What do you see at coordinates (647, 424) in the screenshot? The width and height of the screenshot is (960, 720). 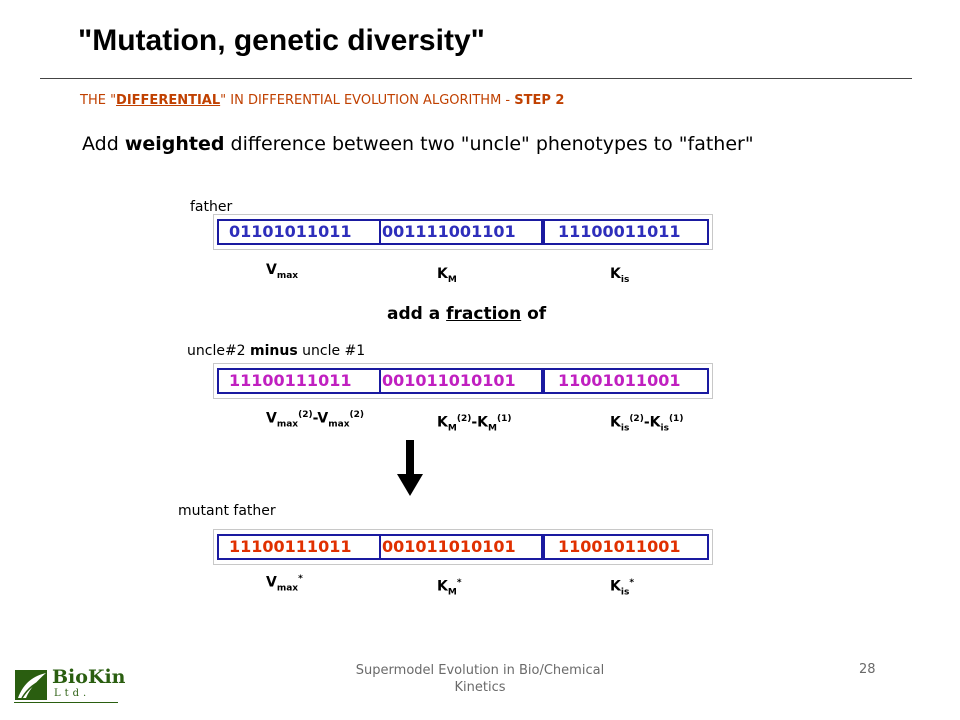 I see `uncle-var-kis: Kis(2)-Kis(1)` at bounding box center [647, 424].